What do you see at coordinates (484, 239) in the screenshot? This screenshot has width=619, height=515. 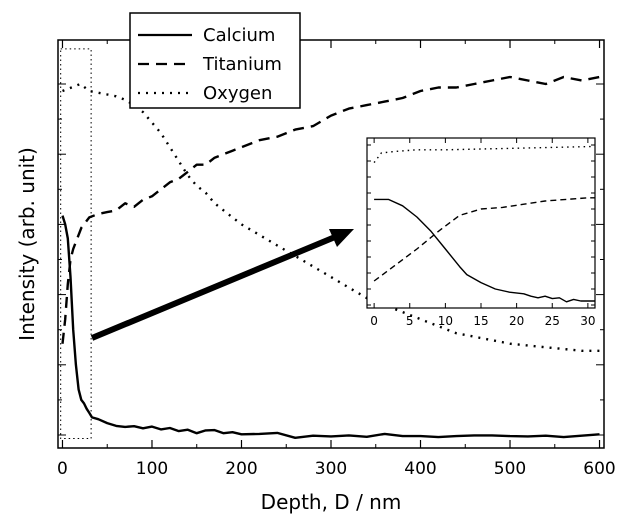 I see `inset-series-line-titanium` at bounding box center [484, 239].